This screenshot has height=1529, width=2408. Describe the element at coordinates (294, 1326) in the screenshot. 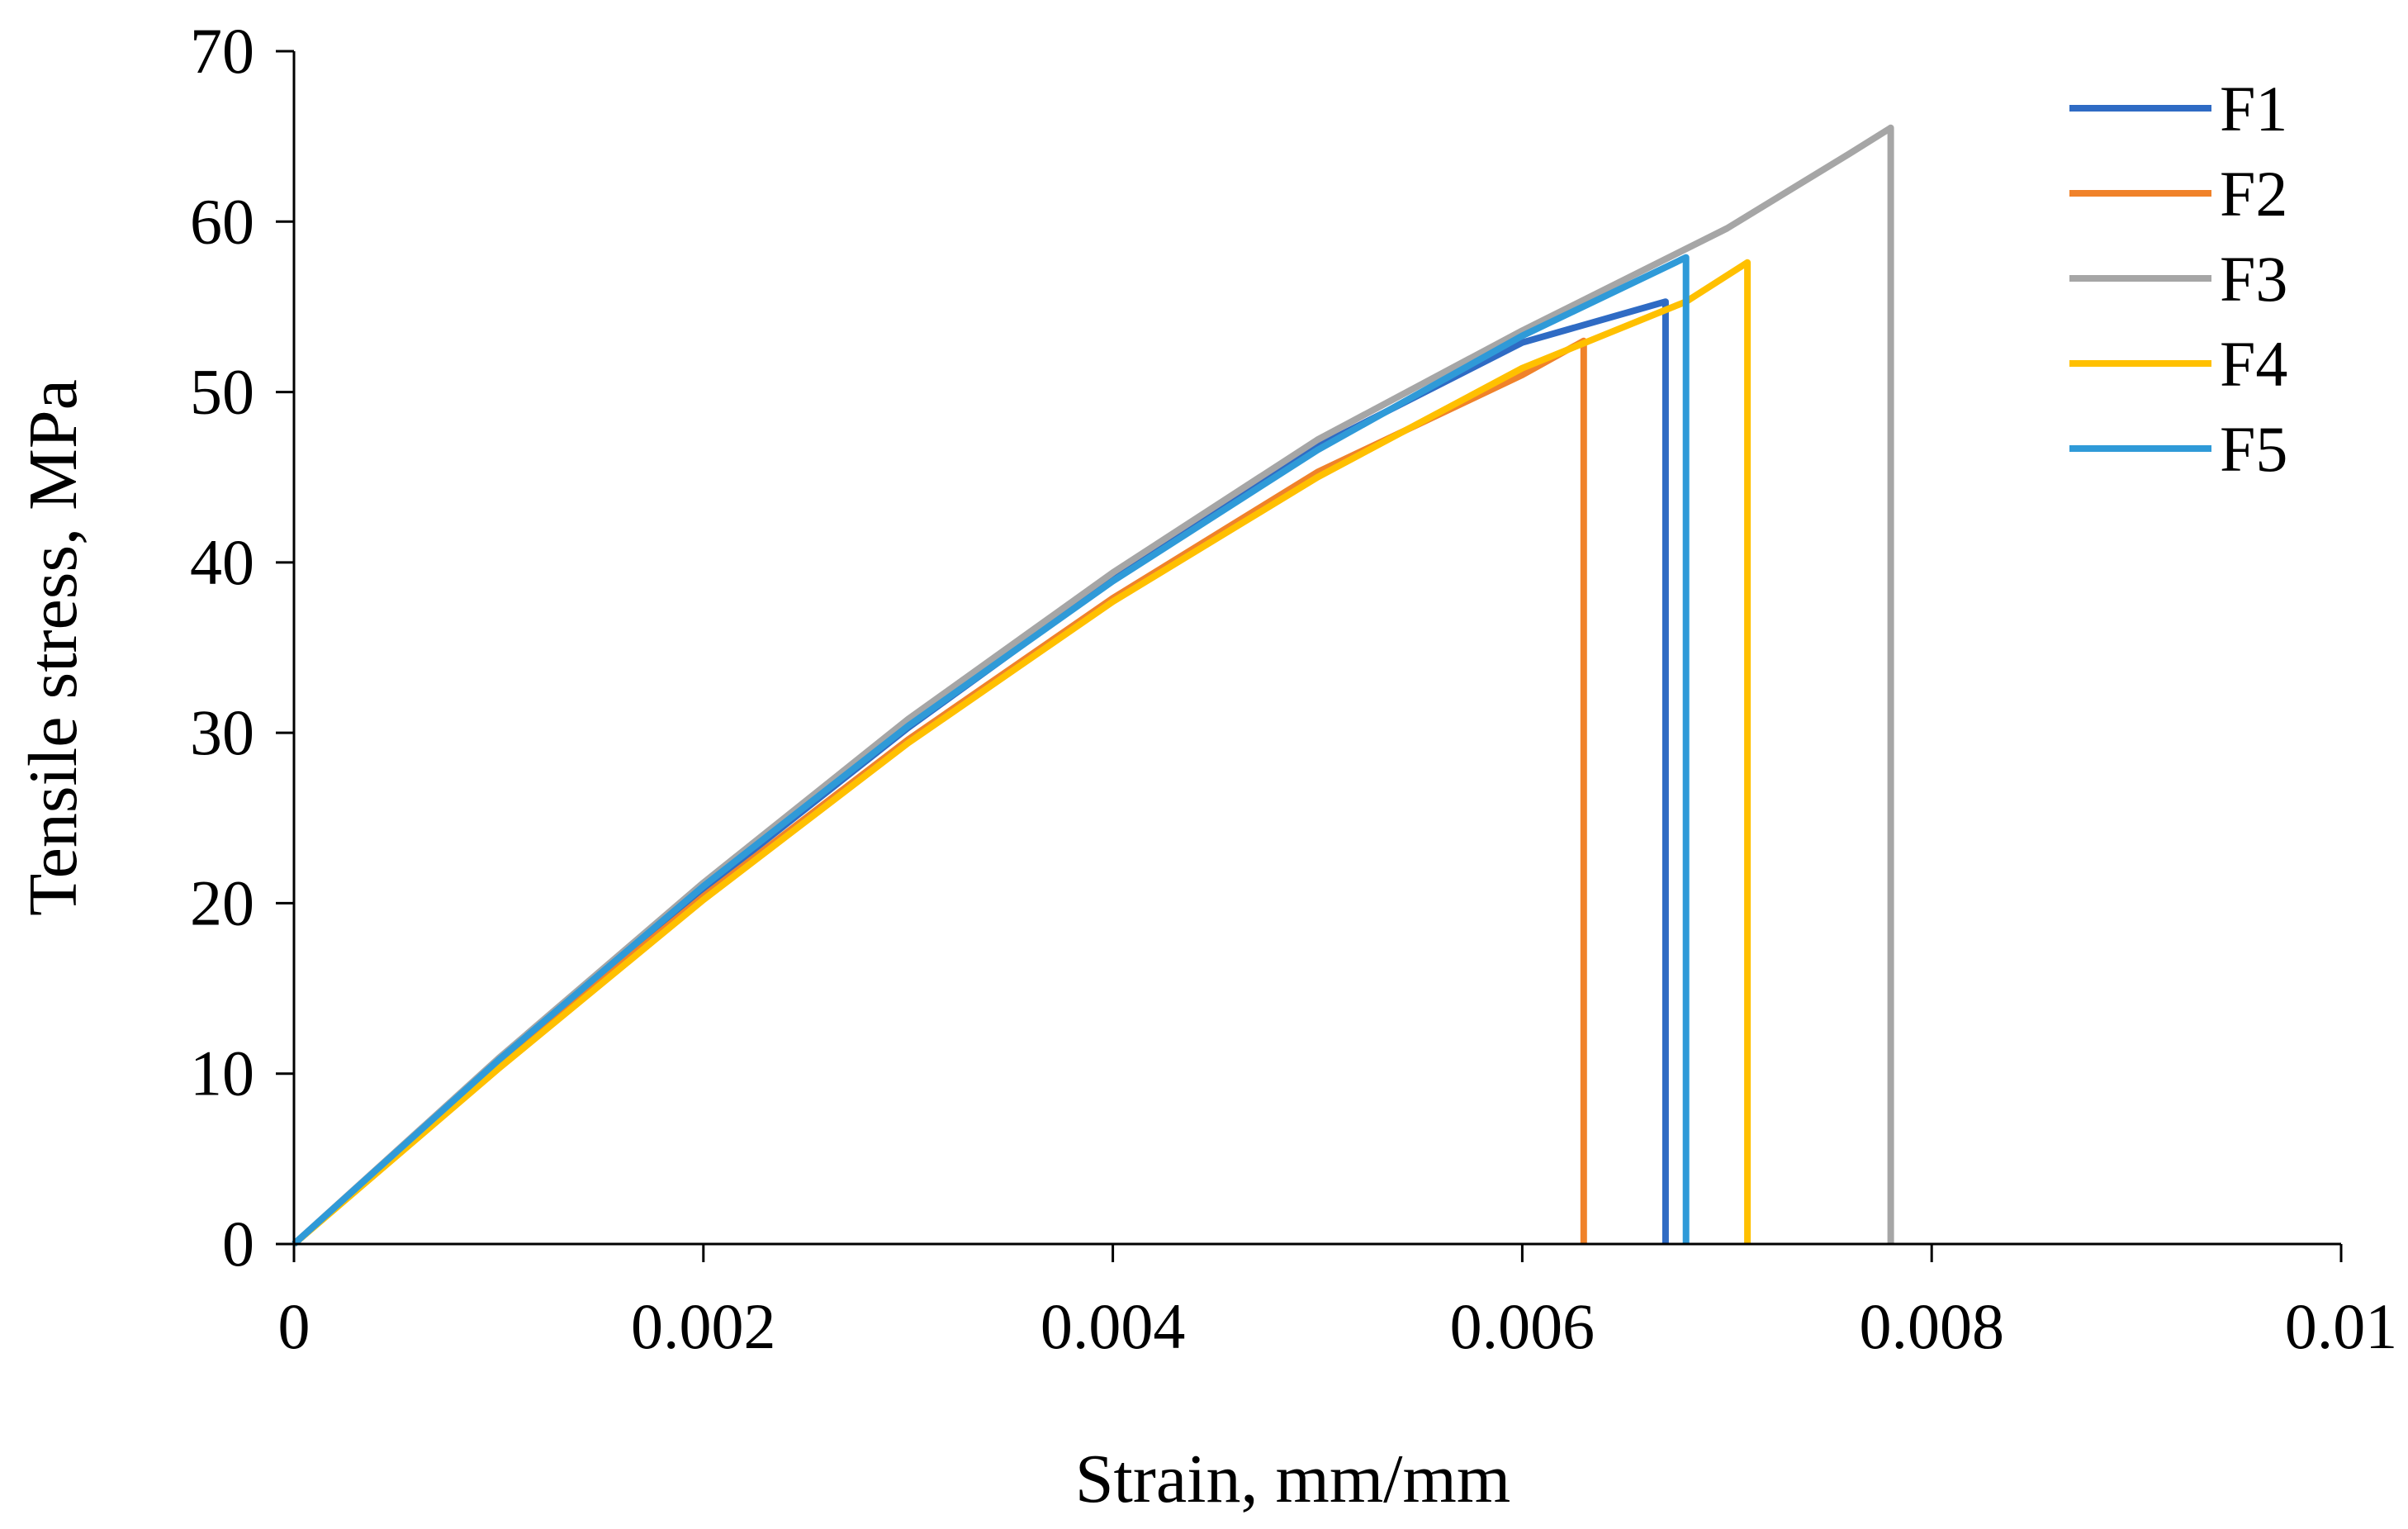

I see `x-tick-label: 0` at that location.